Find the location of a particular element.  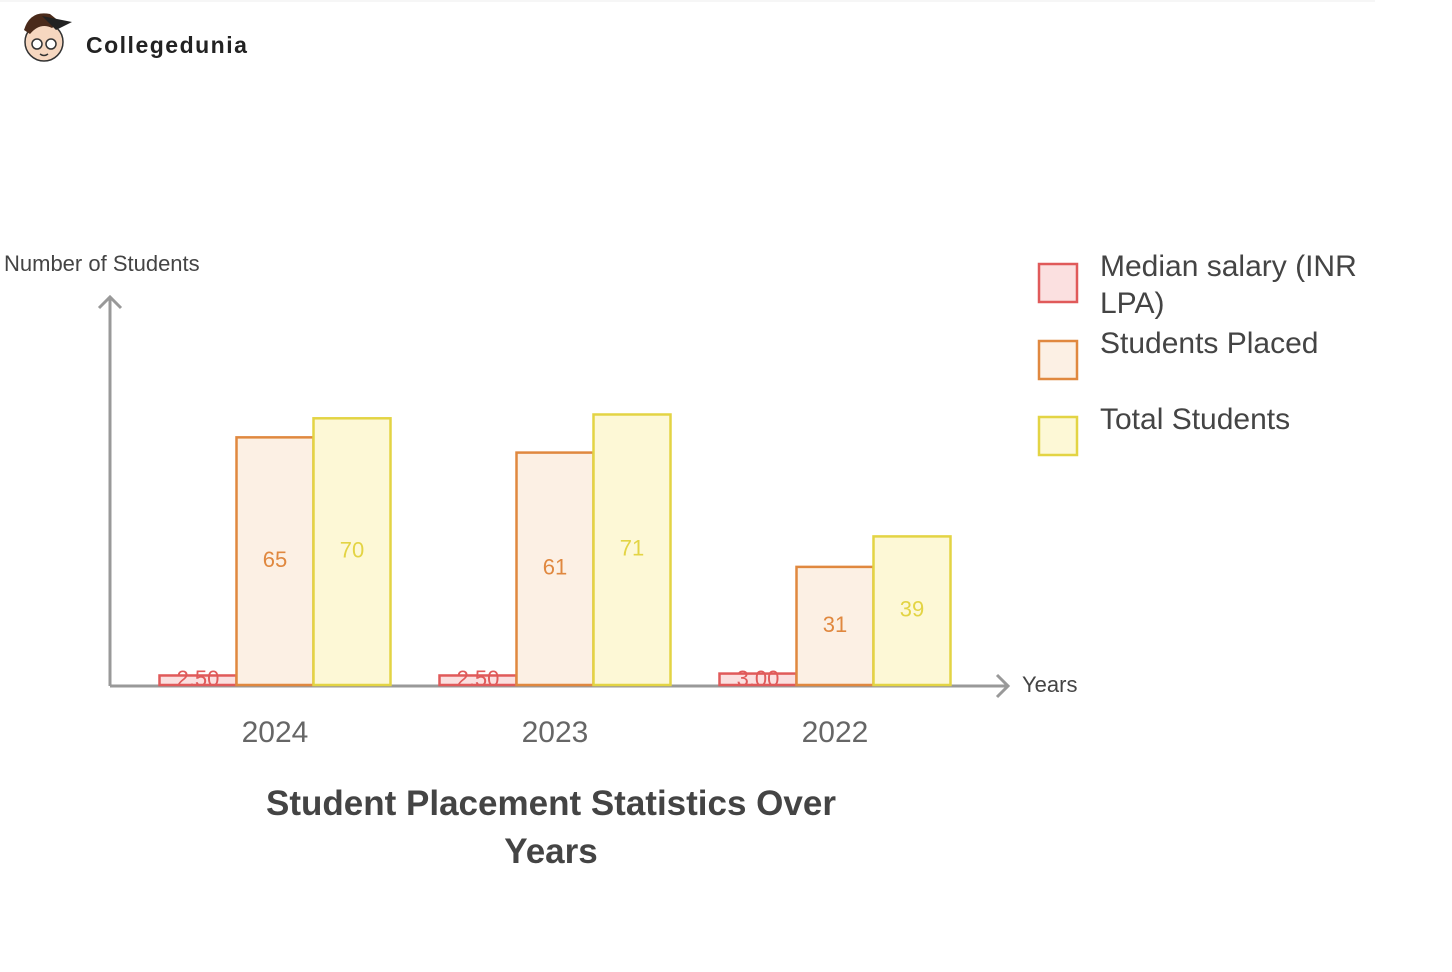

value-label: 65 is located at coordinates (275, 559).